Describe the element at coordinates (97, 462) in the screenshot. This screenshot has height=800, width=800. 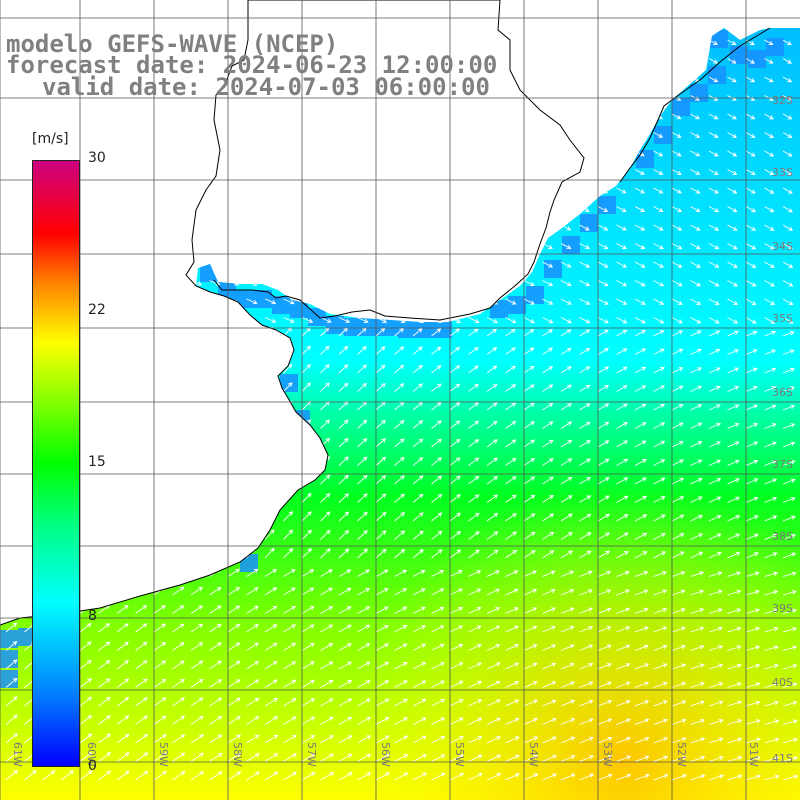
I see `colorbar-tick: 15` at that location.